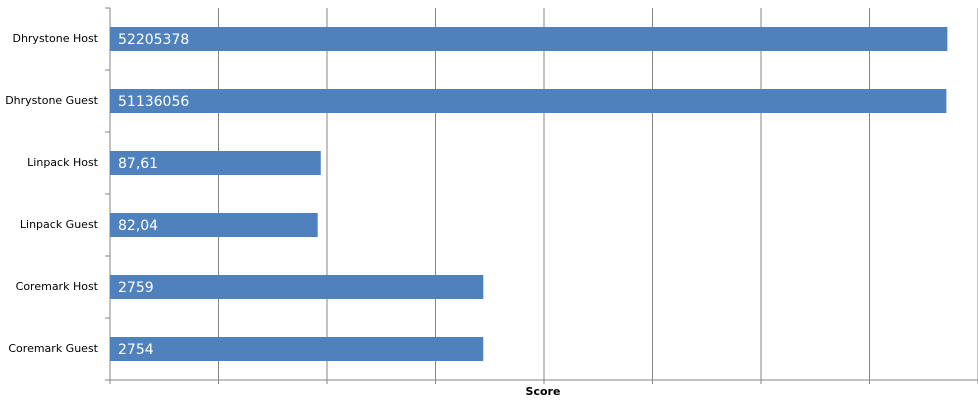 The width and height of the screenshot is (978, 408). What do you see at coordinates (57, 286) in the screenshot?
I see `y-tick-label: Coremark Host` at bounding box center [57, 286].